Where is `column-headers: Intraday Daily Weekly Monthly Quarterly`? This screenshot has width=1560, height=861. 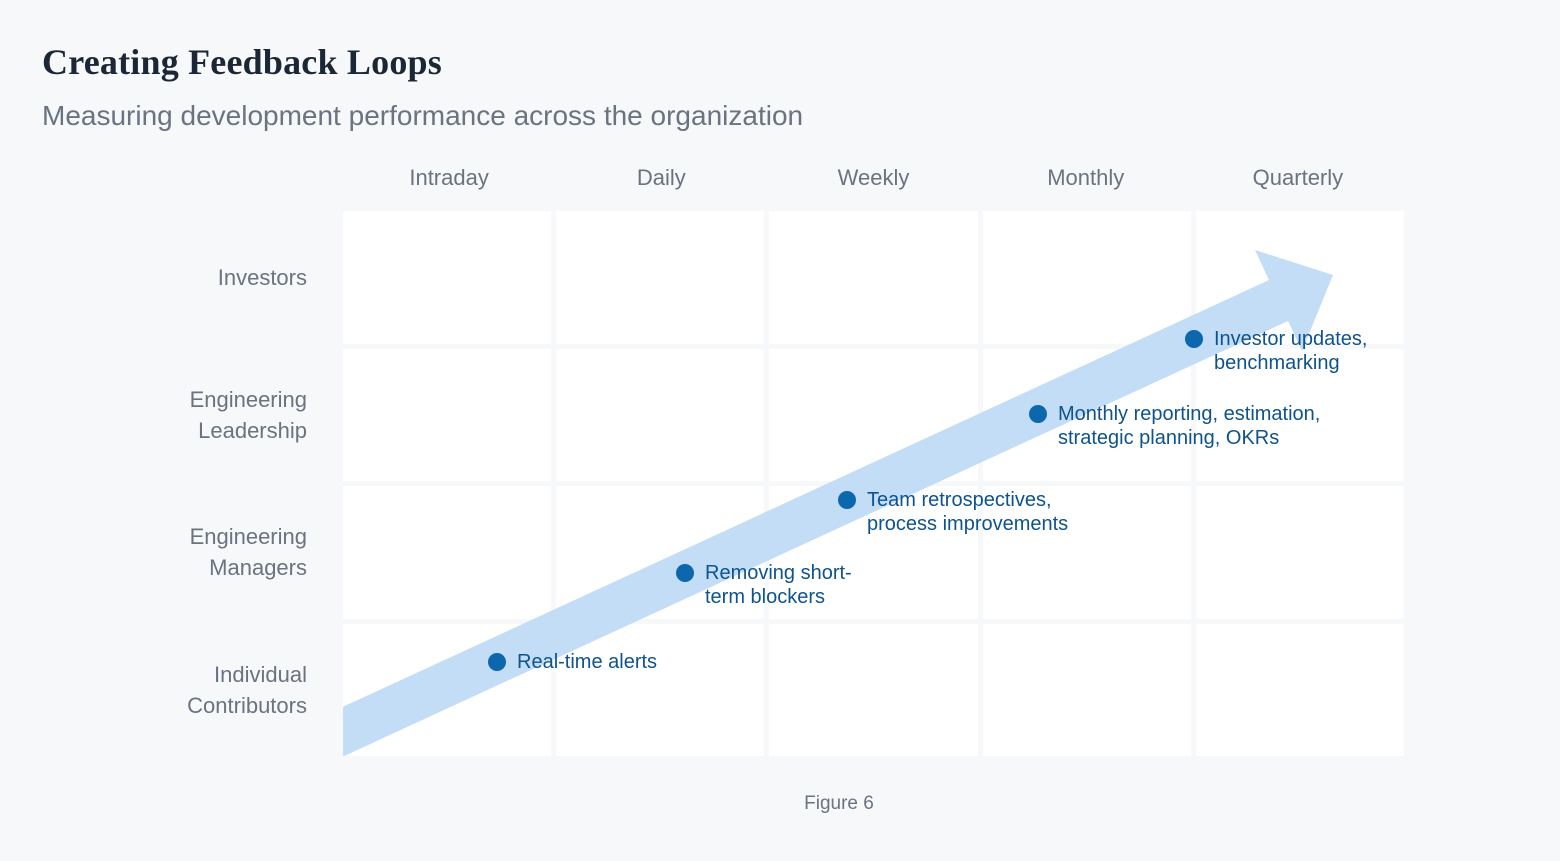
column-headers: Intraday Daily Weekly Monthly Quarterly is located at coordinates (873, 178).